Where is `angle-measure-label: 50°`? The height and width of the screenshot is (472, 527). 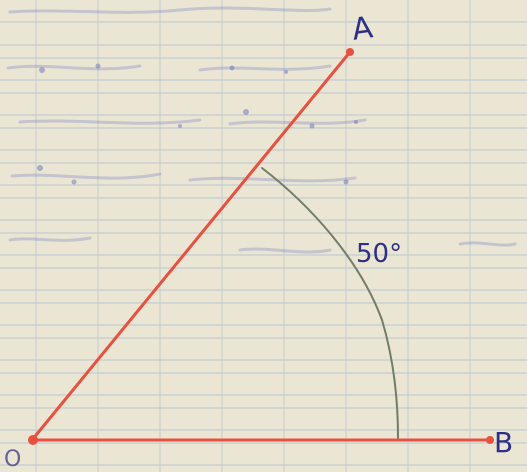 angle-measure-label: 50° is located at coordinates (379, 254).